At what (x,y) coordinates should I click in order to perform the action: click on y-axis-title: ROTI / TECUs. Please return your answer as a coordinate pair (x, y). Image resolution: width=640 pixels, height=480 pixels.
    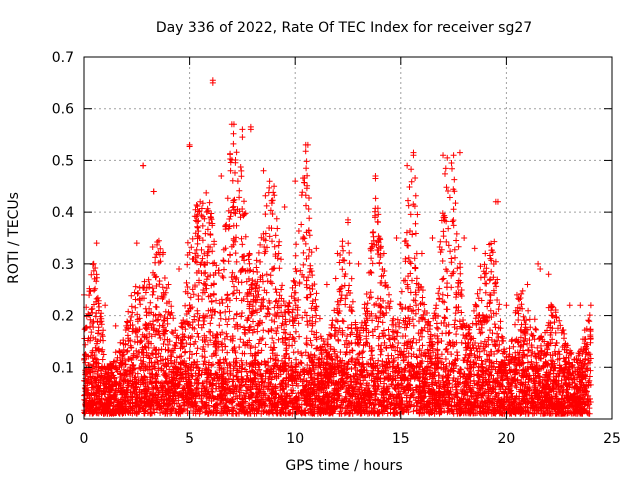
    Looking at the image, I should click on (14, 238).